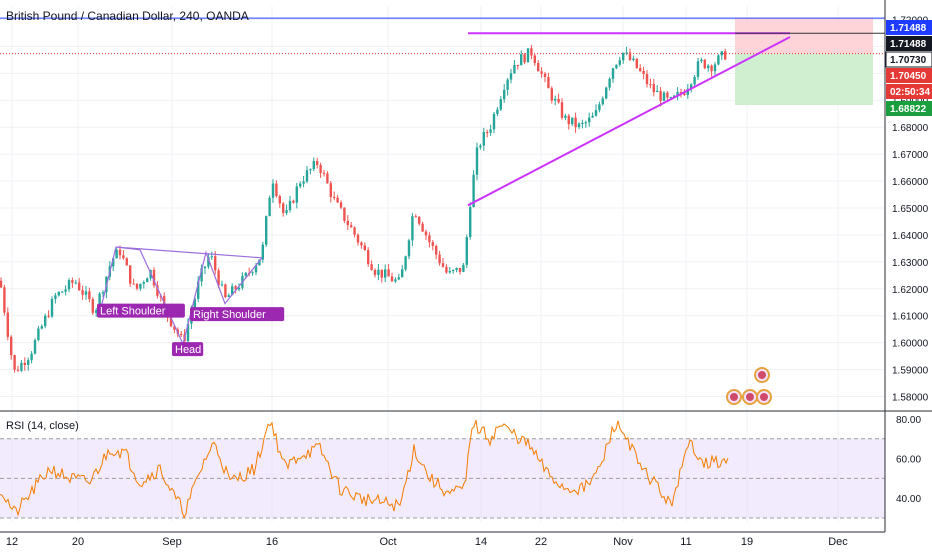  I want to click on price-tick-label: 1.66000, so click(910, 182).